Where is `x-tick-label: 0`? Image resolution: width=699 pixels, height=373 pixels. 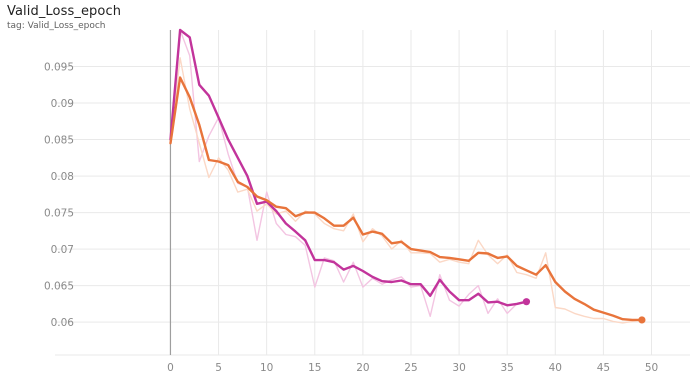
x-tick-label: 0 is located at coordinates (170, 367).